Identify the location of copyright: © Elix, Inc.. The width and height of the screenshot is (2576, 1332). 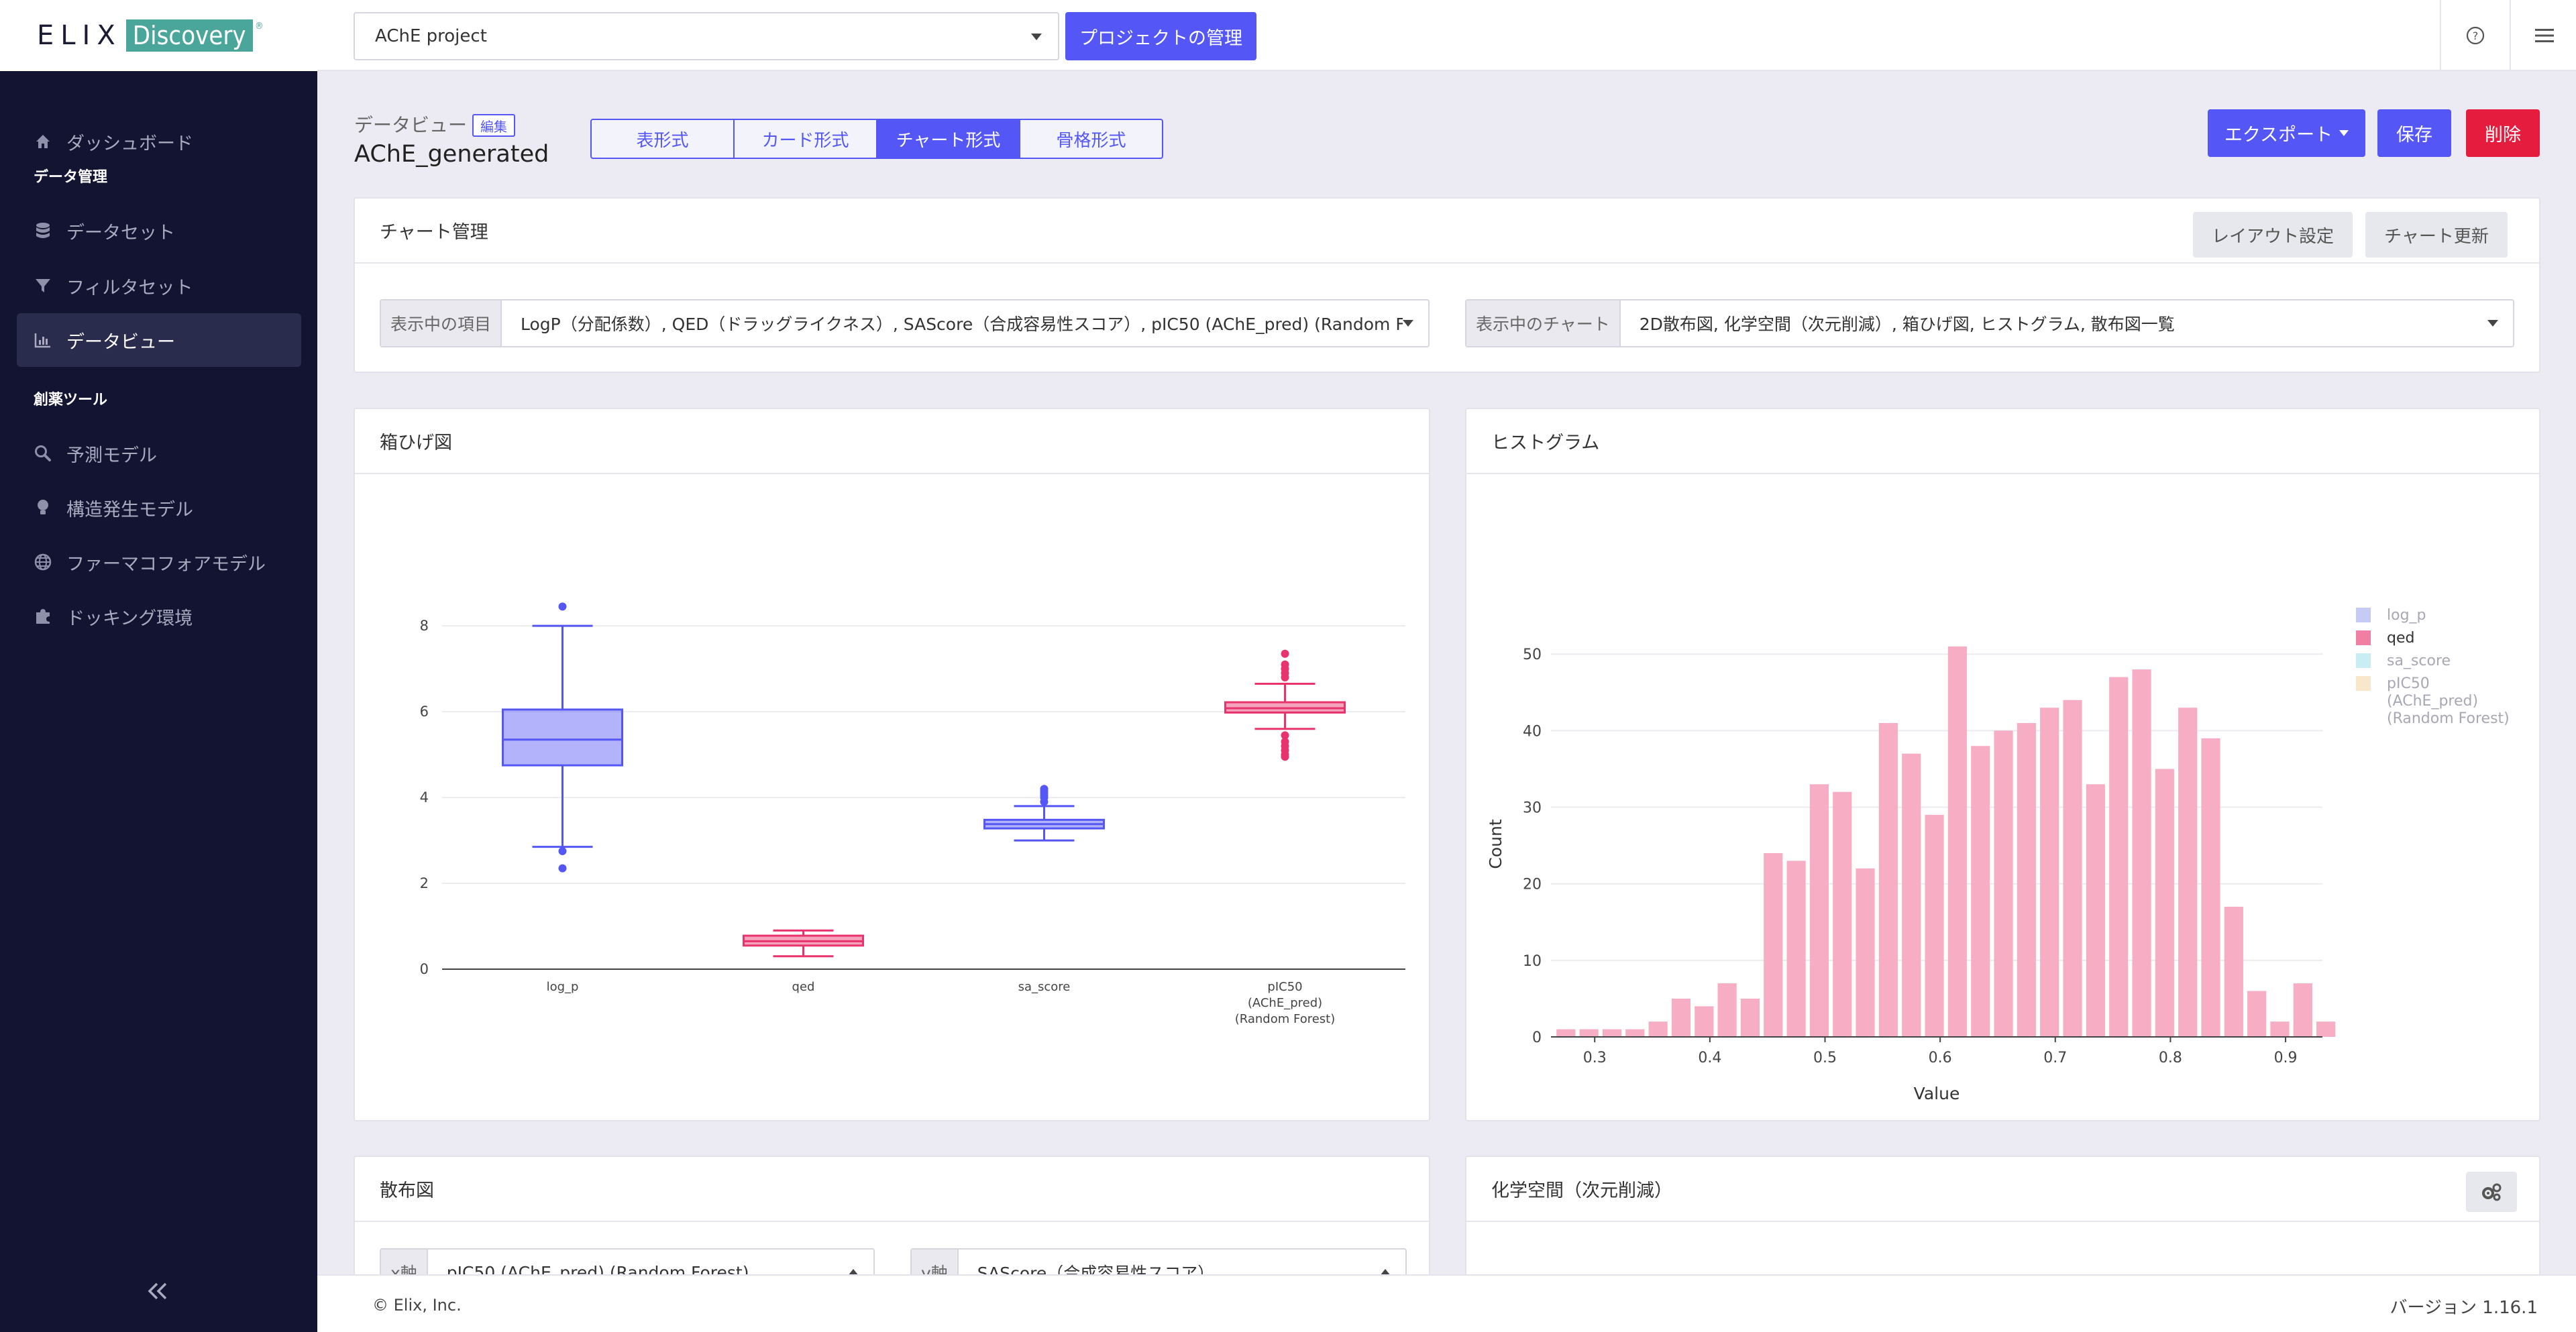
(417, 1305).